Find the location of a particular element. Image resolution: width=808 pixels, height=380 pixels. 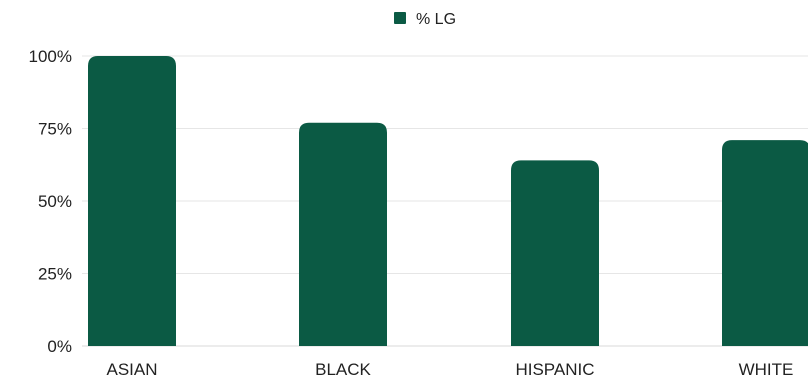

x-tick-label-asian: ASIAN is located at coordinates (131, 369).